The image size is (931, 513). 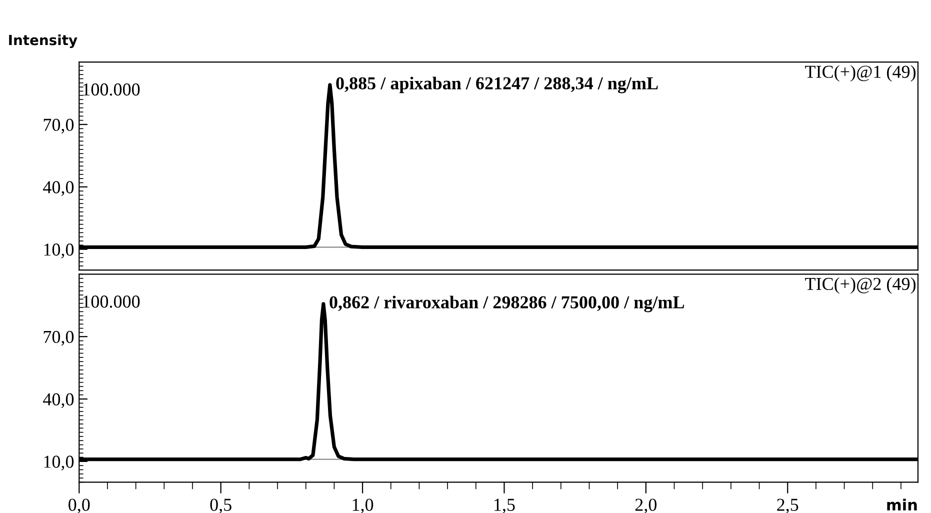 I want to click on annotation: TIC(+)@1 (49), so click(x=860, y=73).